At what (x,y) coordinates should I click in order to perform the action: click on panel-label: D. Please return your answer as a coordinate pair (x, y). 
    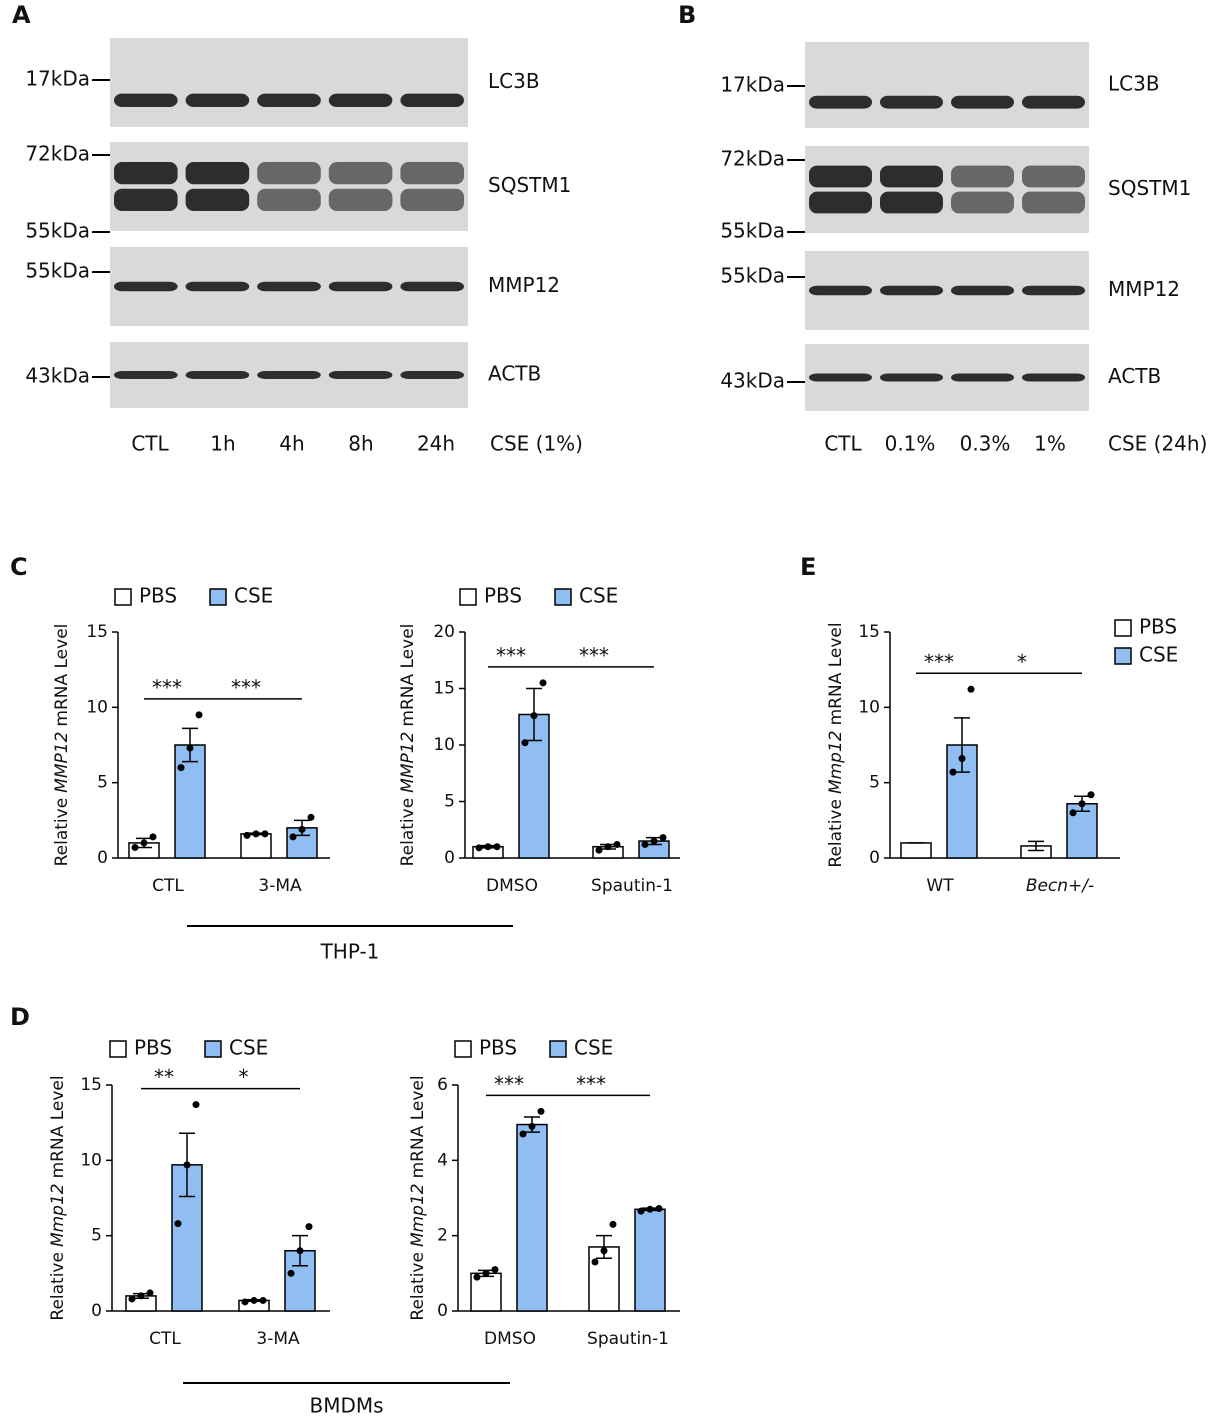
    Looking at the image, I should click on (20, 1017).